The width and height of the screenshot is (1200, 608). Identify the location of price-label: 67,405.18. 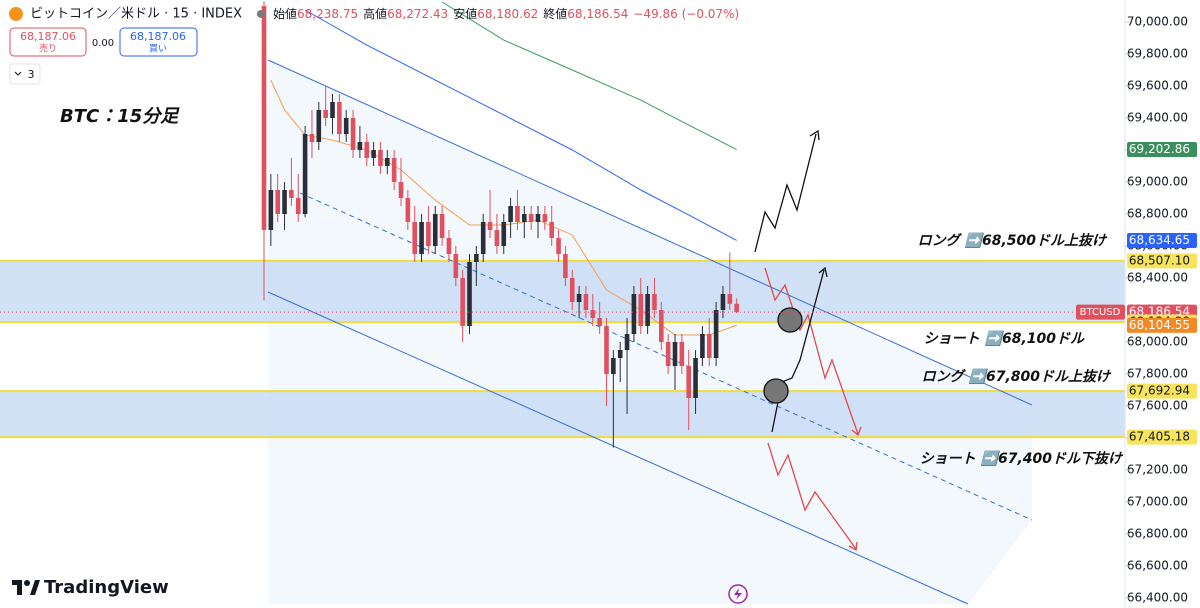
(1159, 437).